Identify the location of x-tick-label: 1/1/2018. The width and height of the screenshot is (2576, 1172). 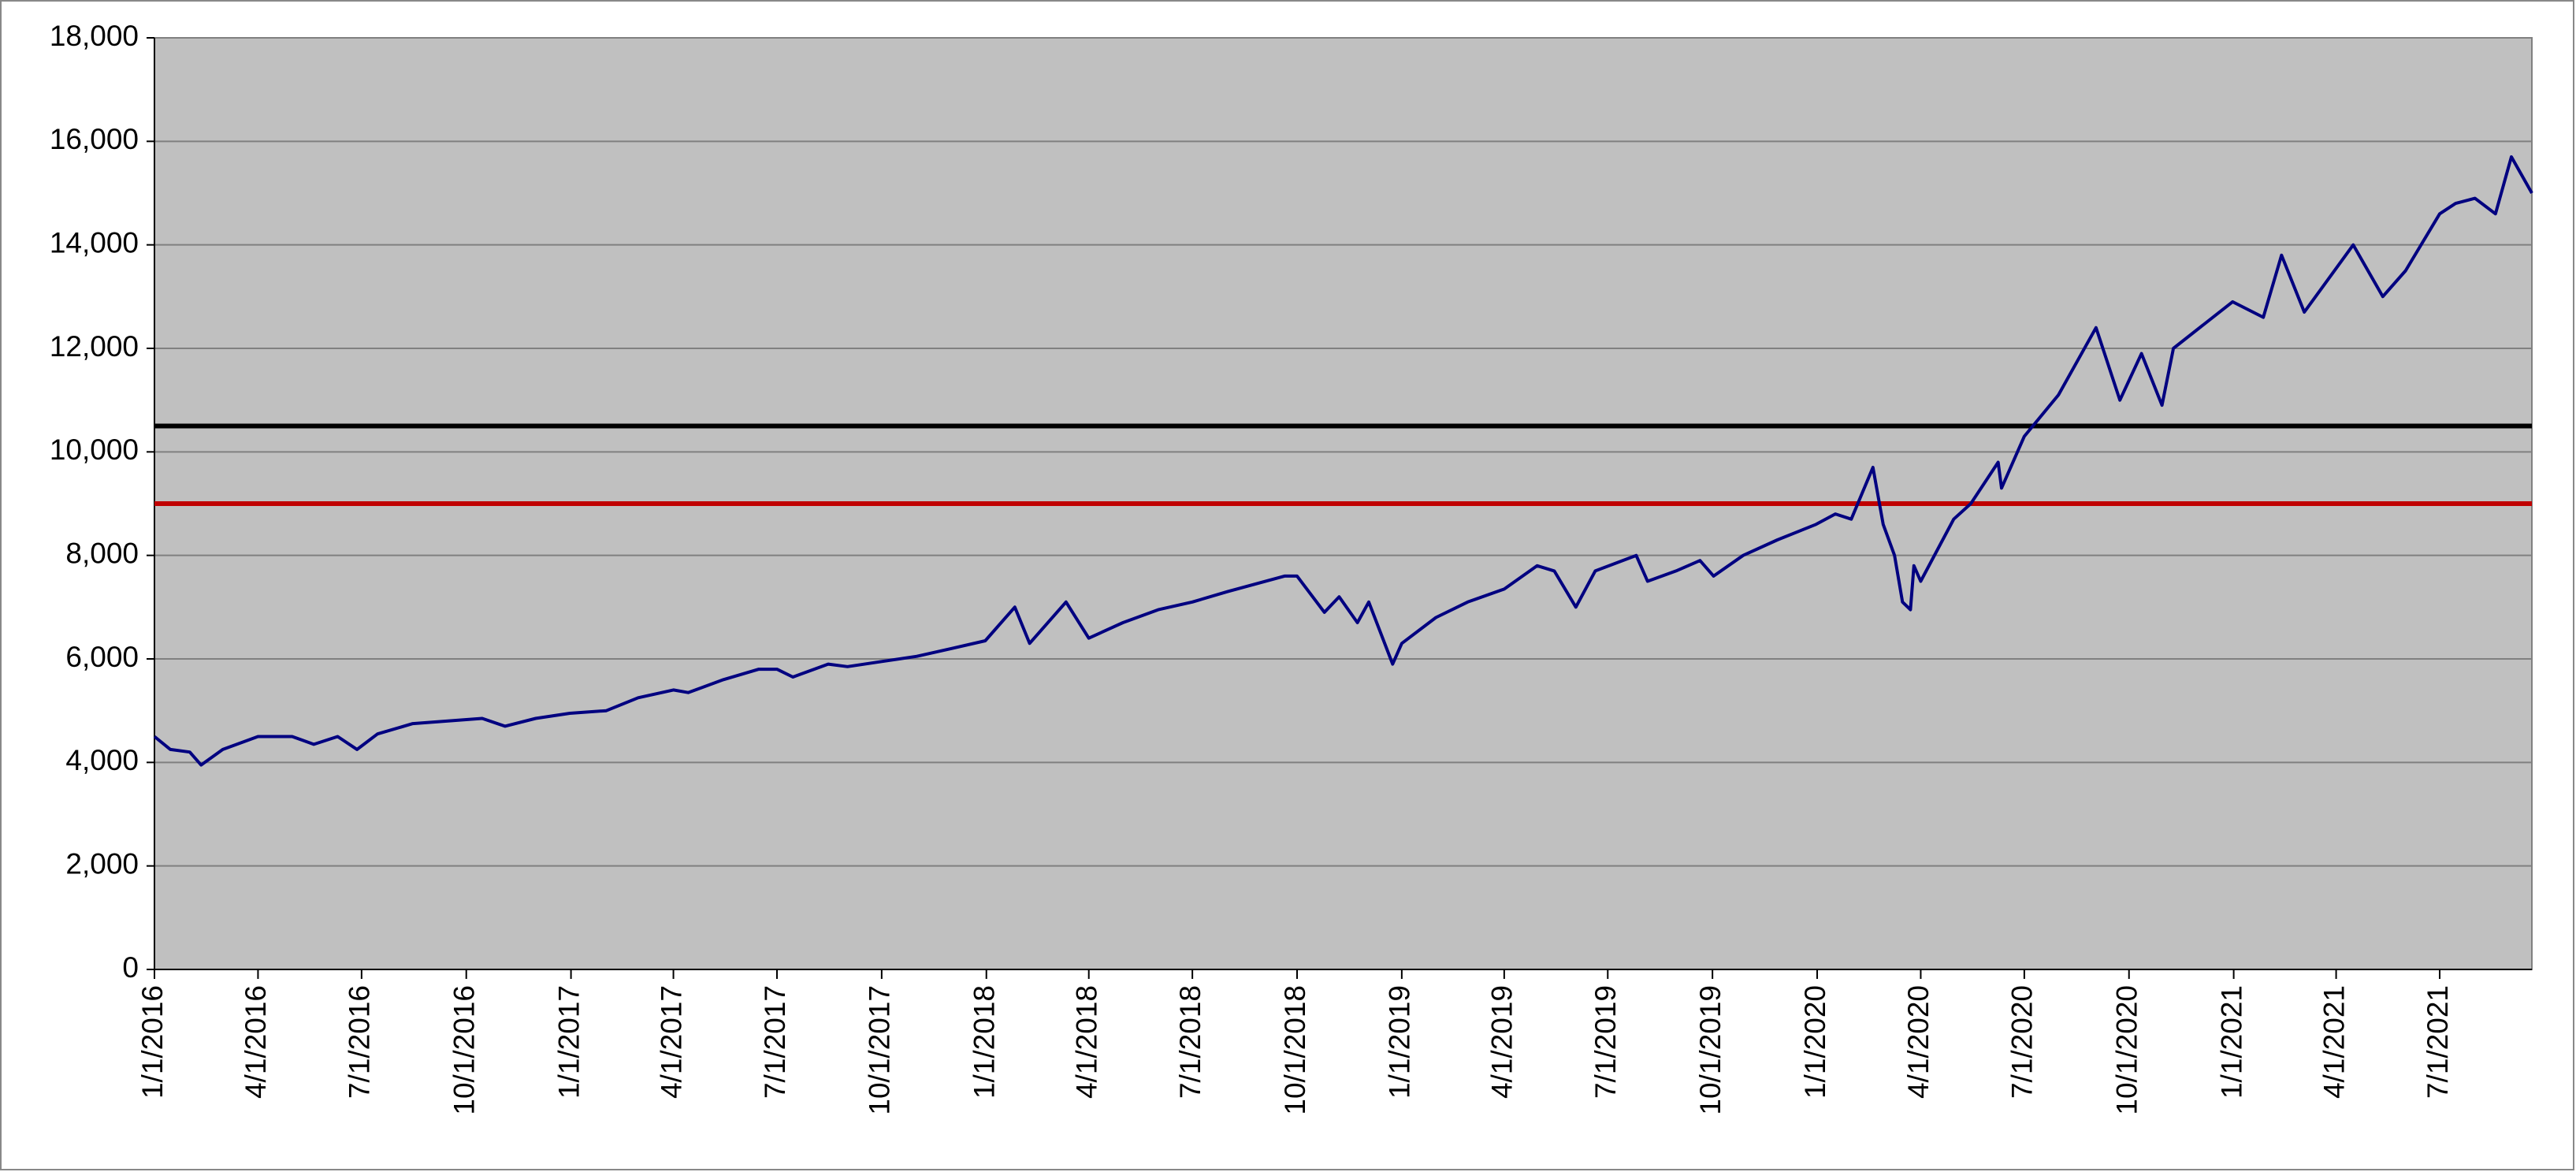
(984, 1042).